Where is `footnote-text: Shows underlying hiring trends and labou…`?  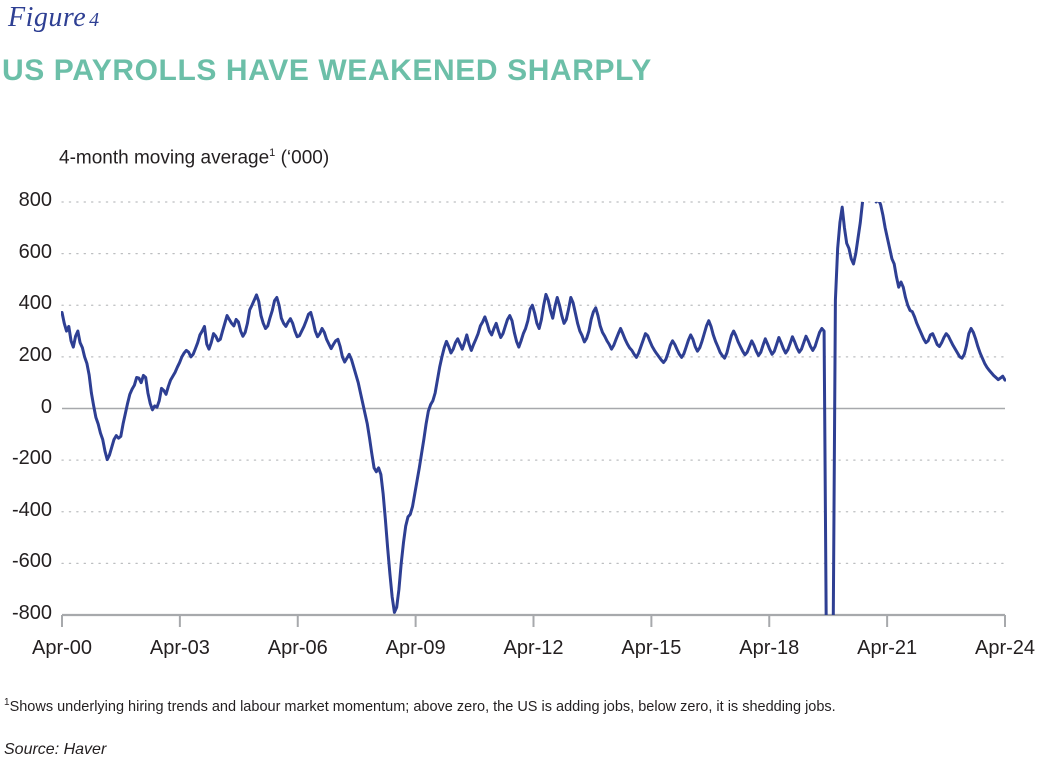 footnote-text: Shows underlying hiring trends and labou… is located at coordinates (422, 706).